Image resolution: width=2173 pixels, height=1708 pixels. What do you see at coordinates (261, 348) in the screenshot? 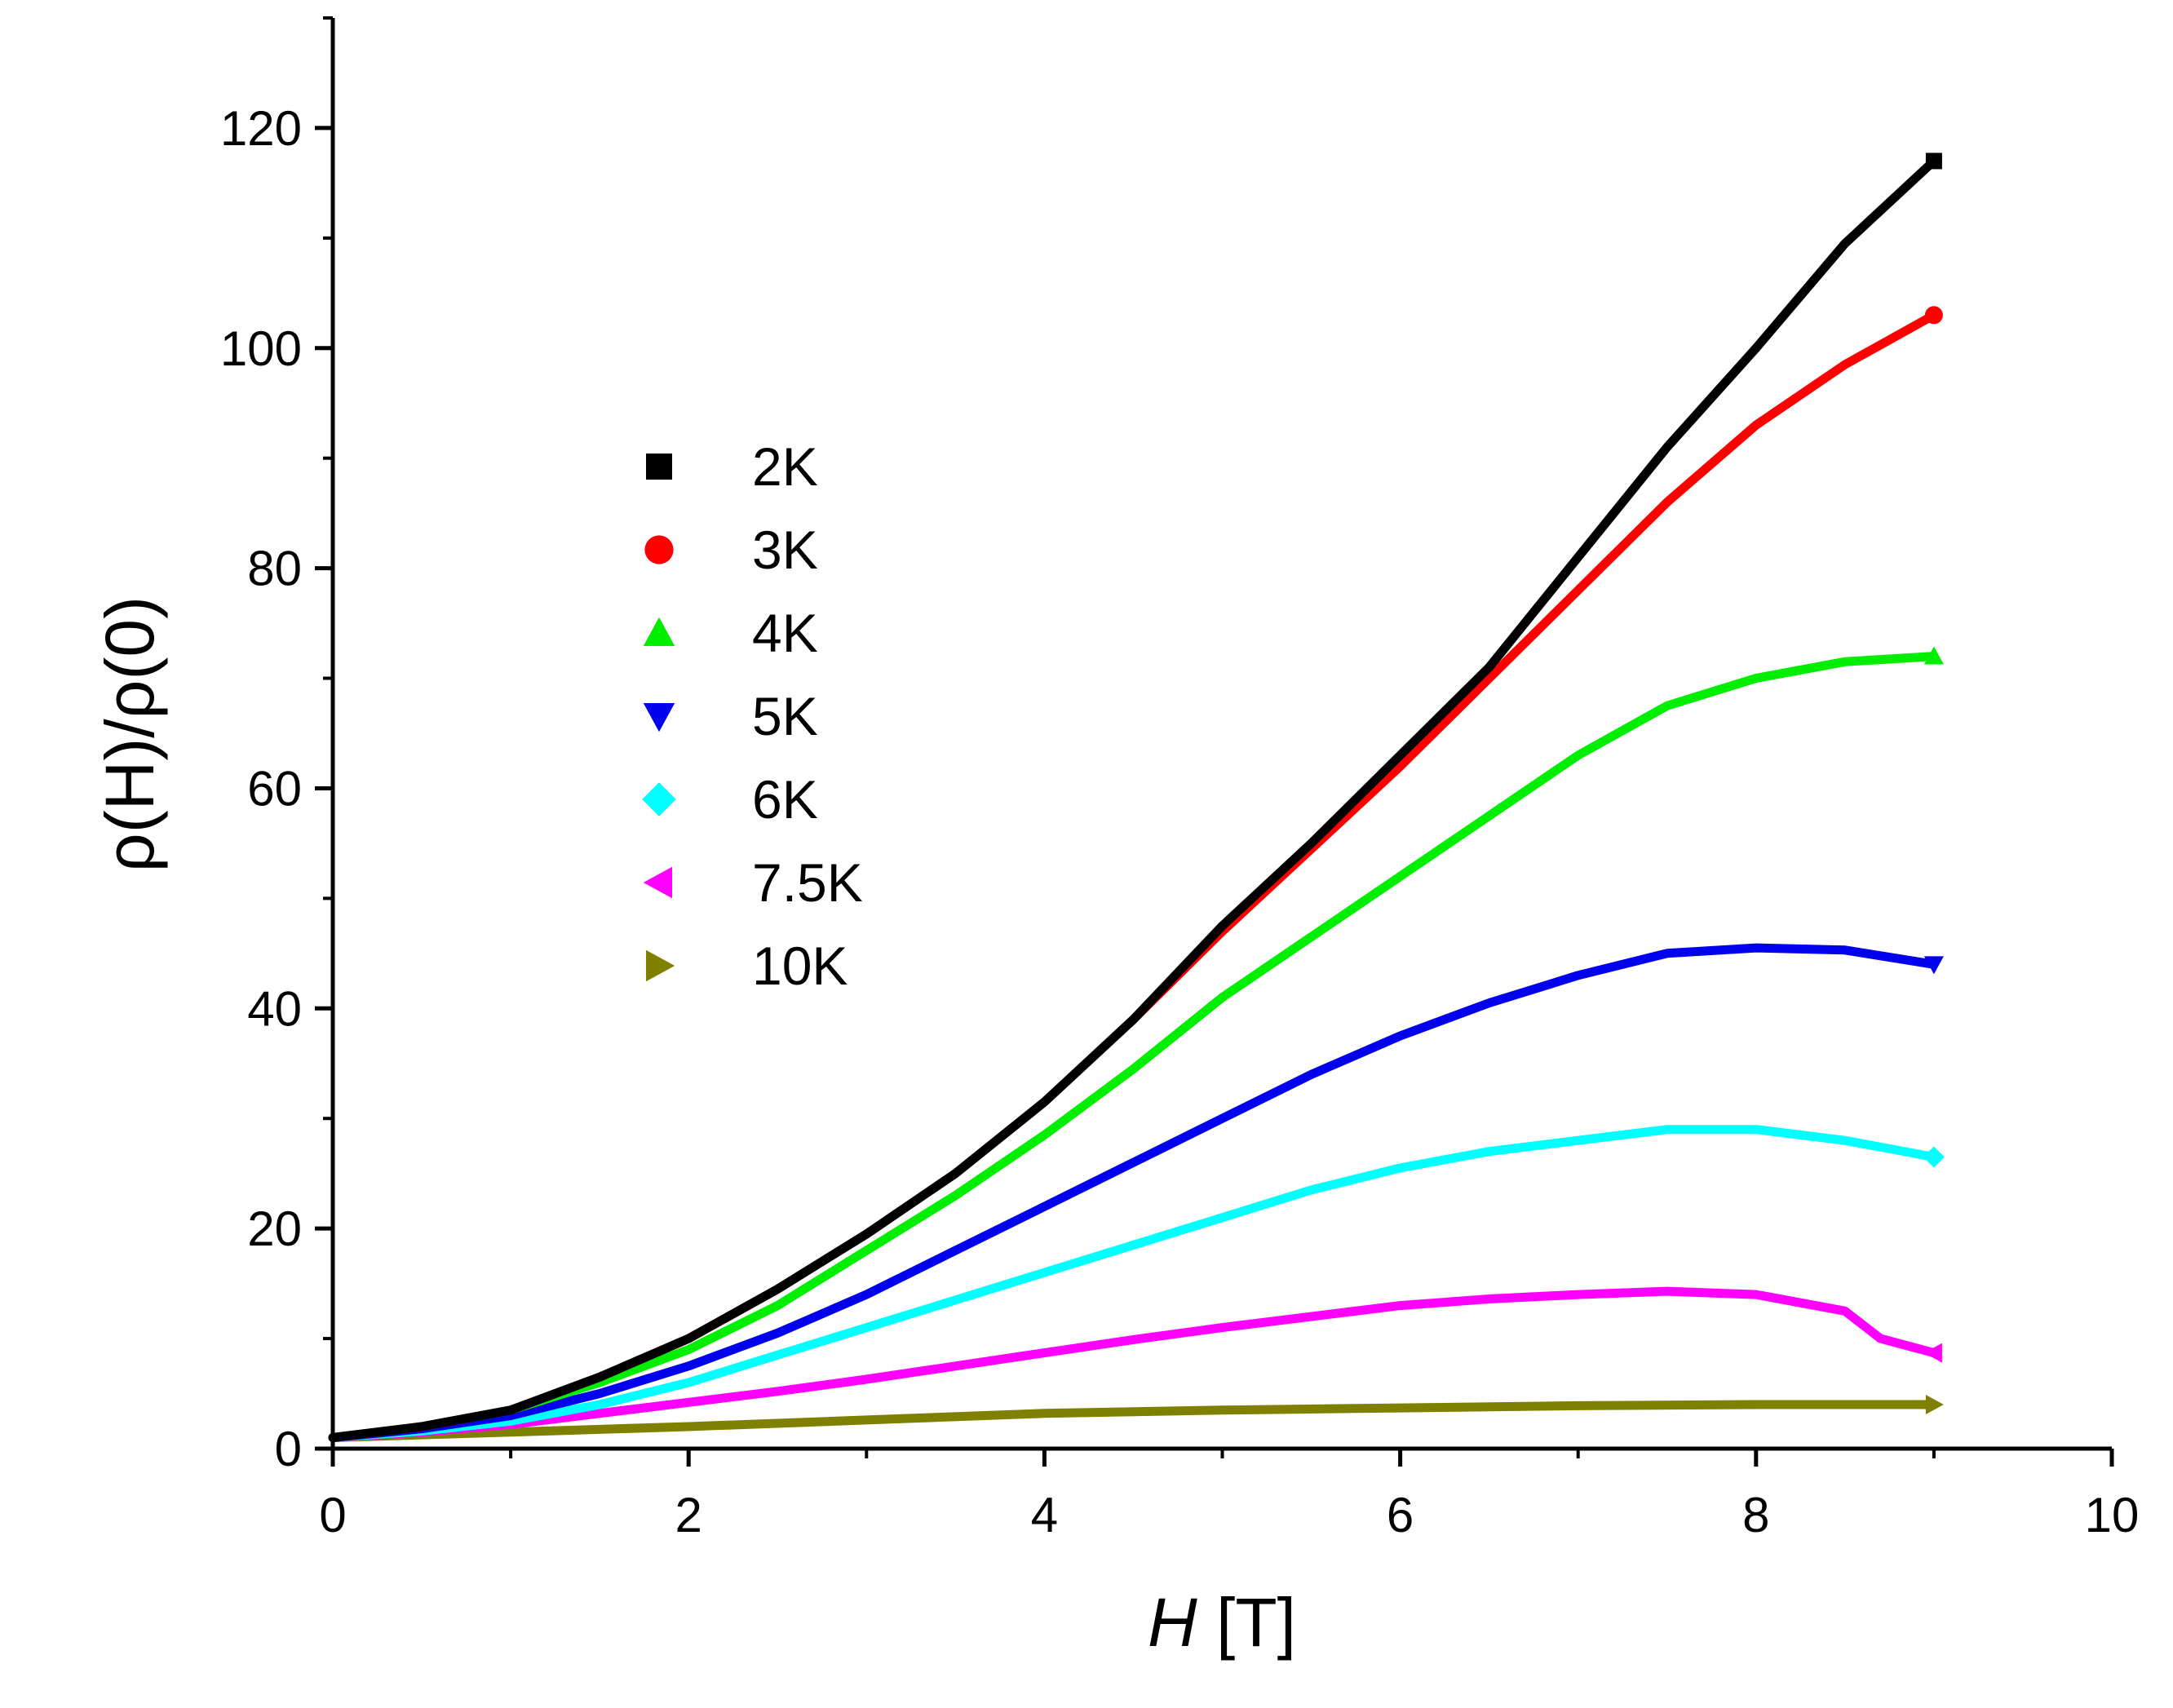
I see `y-tick-label: 100` at bounding box center [261, 348].